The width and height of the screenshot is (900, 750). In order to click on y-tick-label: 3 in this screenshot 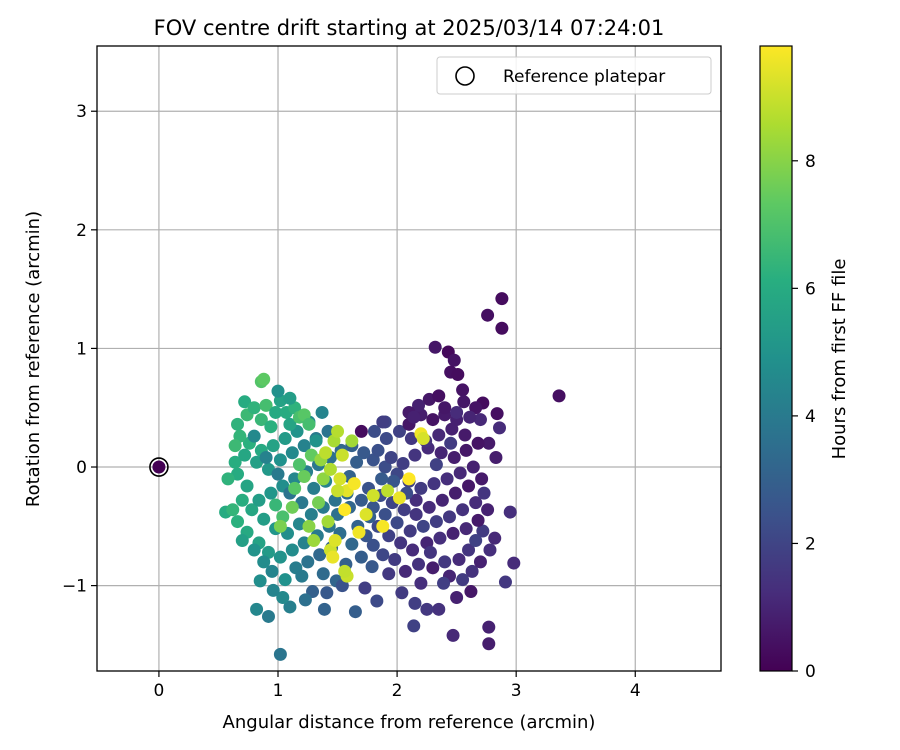, I will do `click(81, 112)`.